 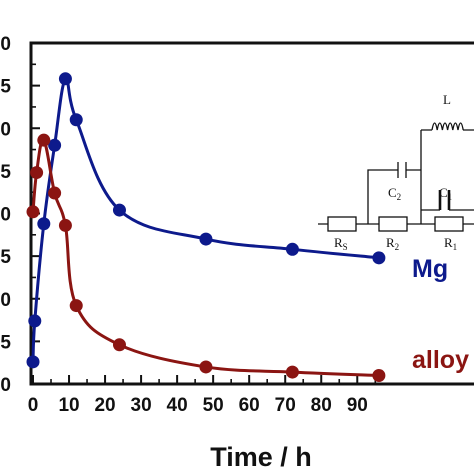 What do you see at coordinates (341, 243) in the screenshot?
I see `label-rs: RS` at bounding box center [341, 243].